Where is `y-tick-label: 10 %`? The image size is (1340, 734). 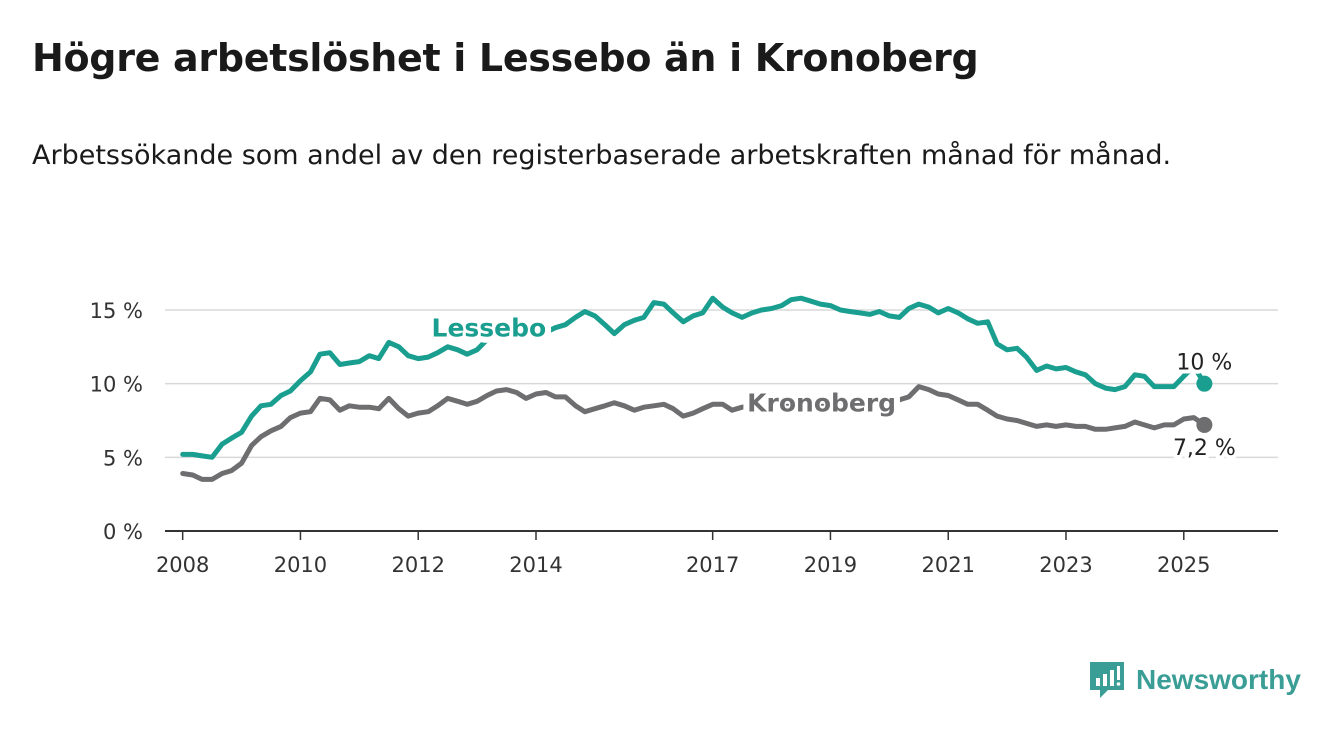
y-tick-label: 10 % is located at coordinates (116, 385).